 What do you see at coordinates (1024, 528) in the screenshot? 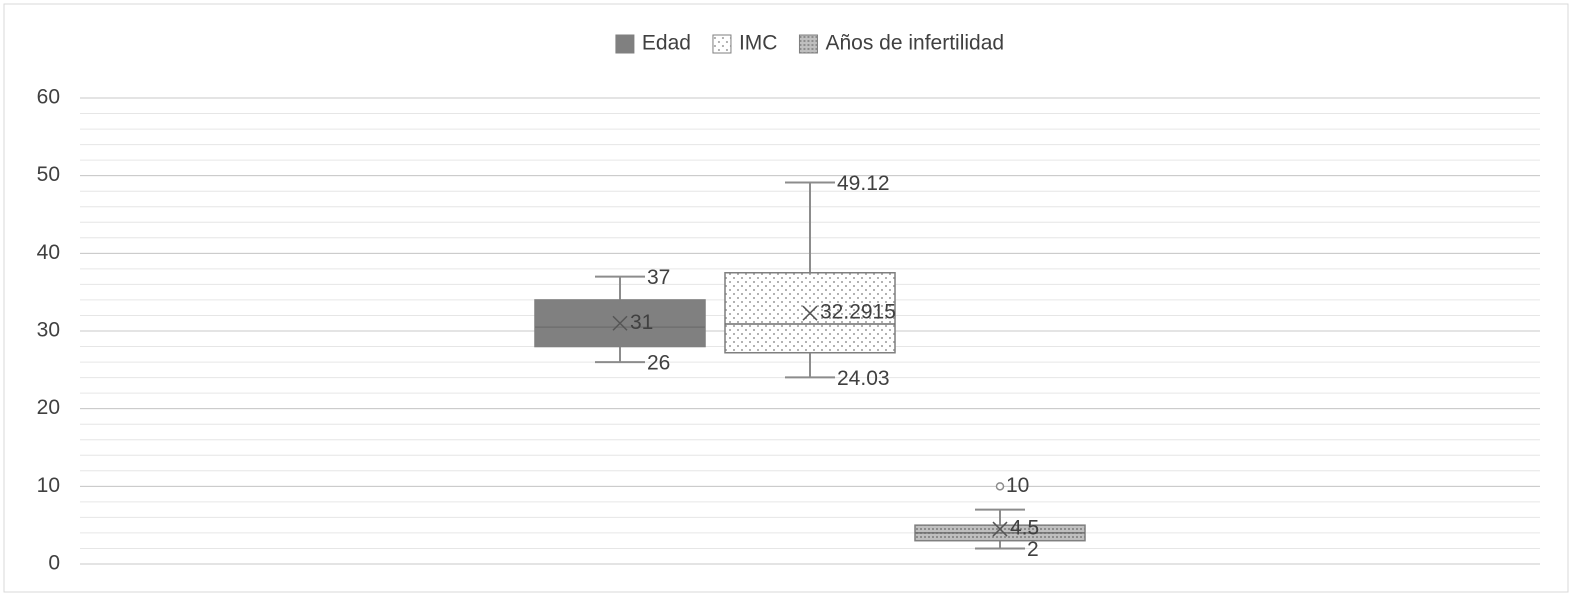
I see `data-label: 4.5` at bounding box center [1024, 528].